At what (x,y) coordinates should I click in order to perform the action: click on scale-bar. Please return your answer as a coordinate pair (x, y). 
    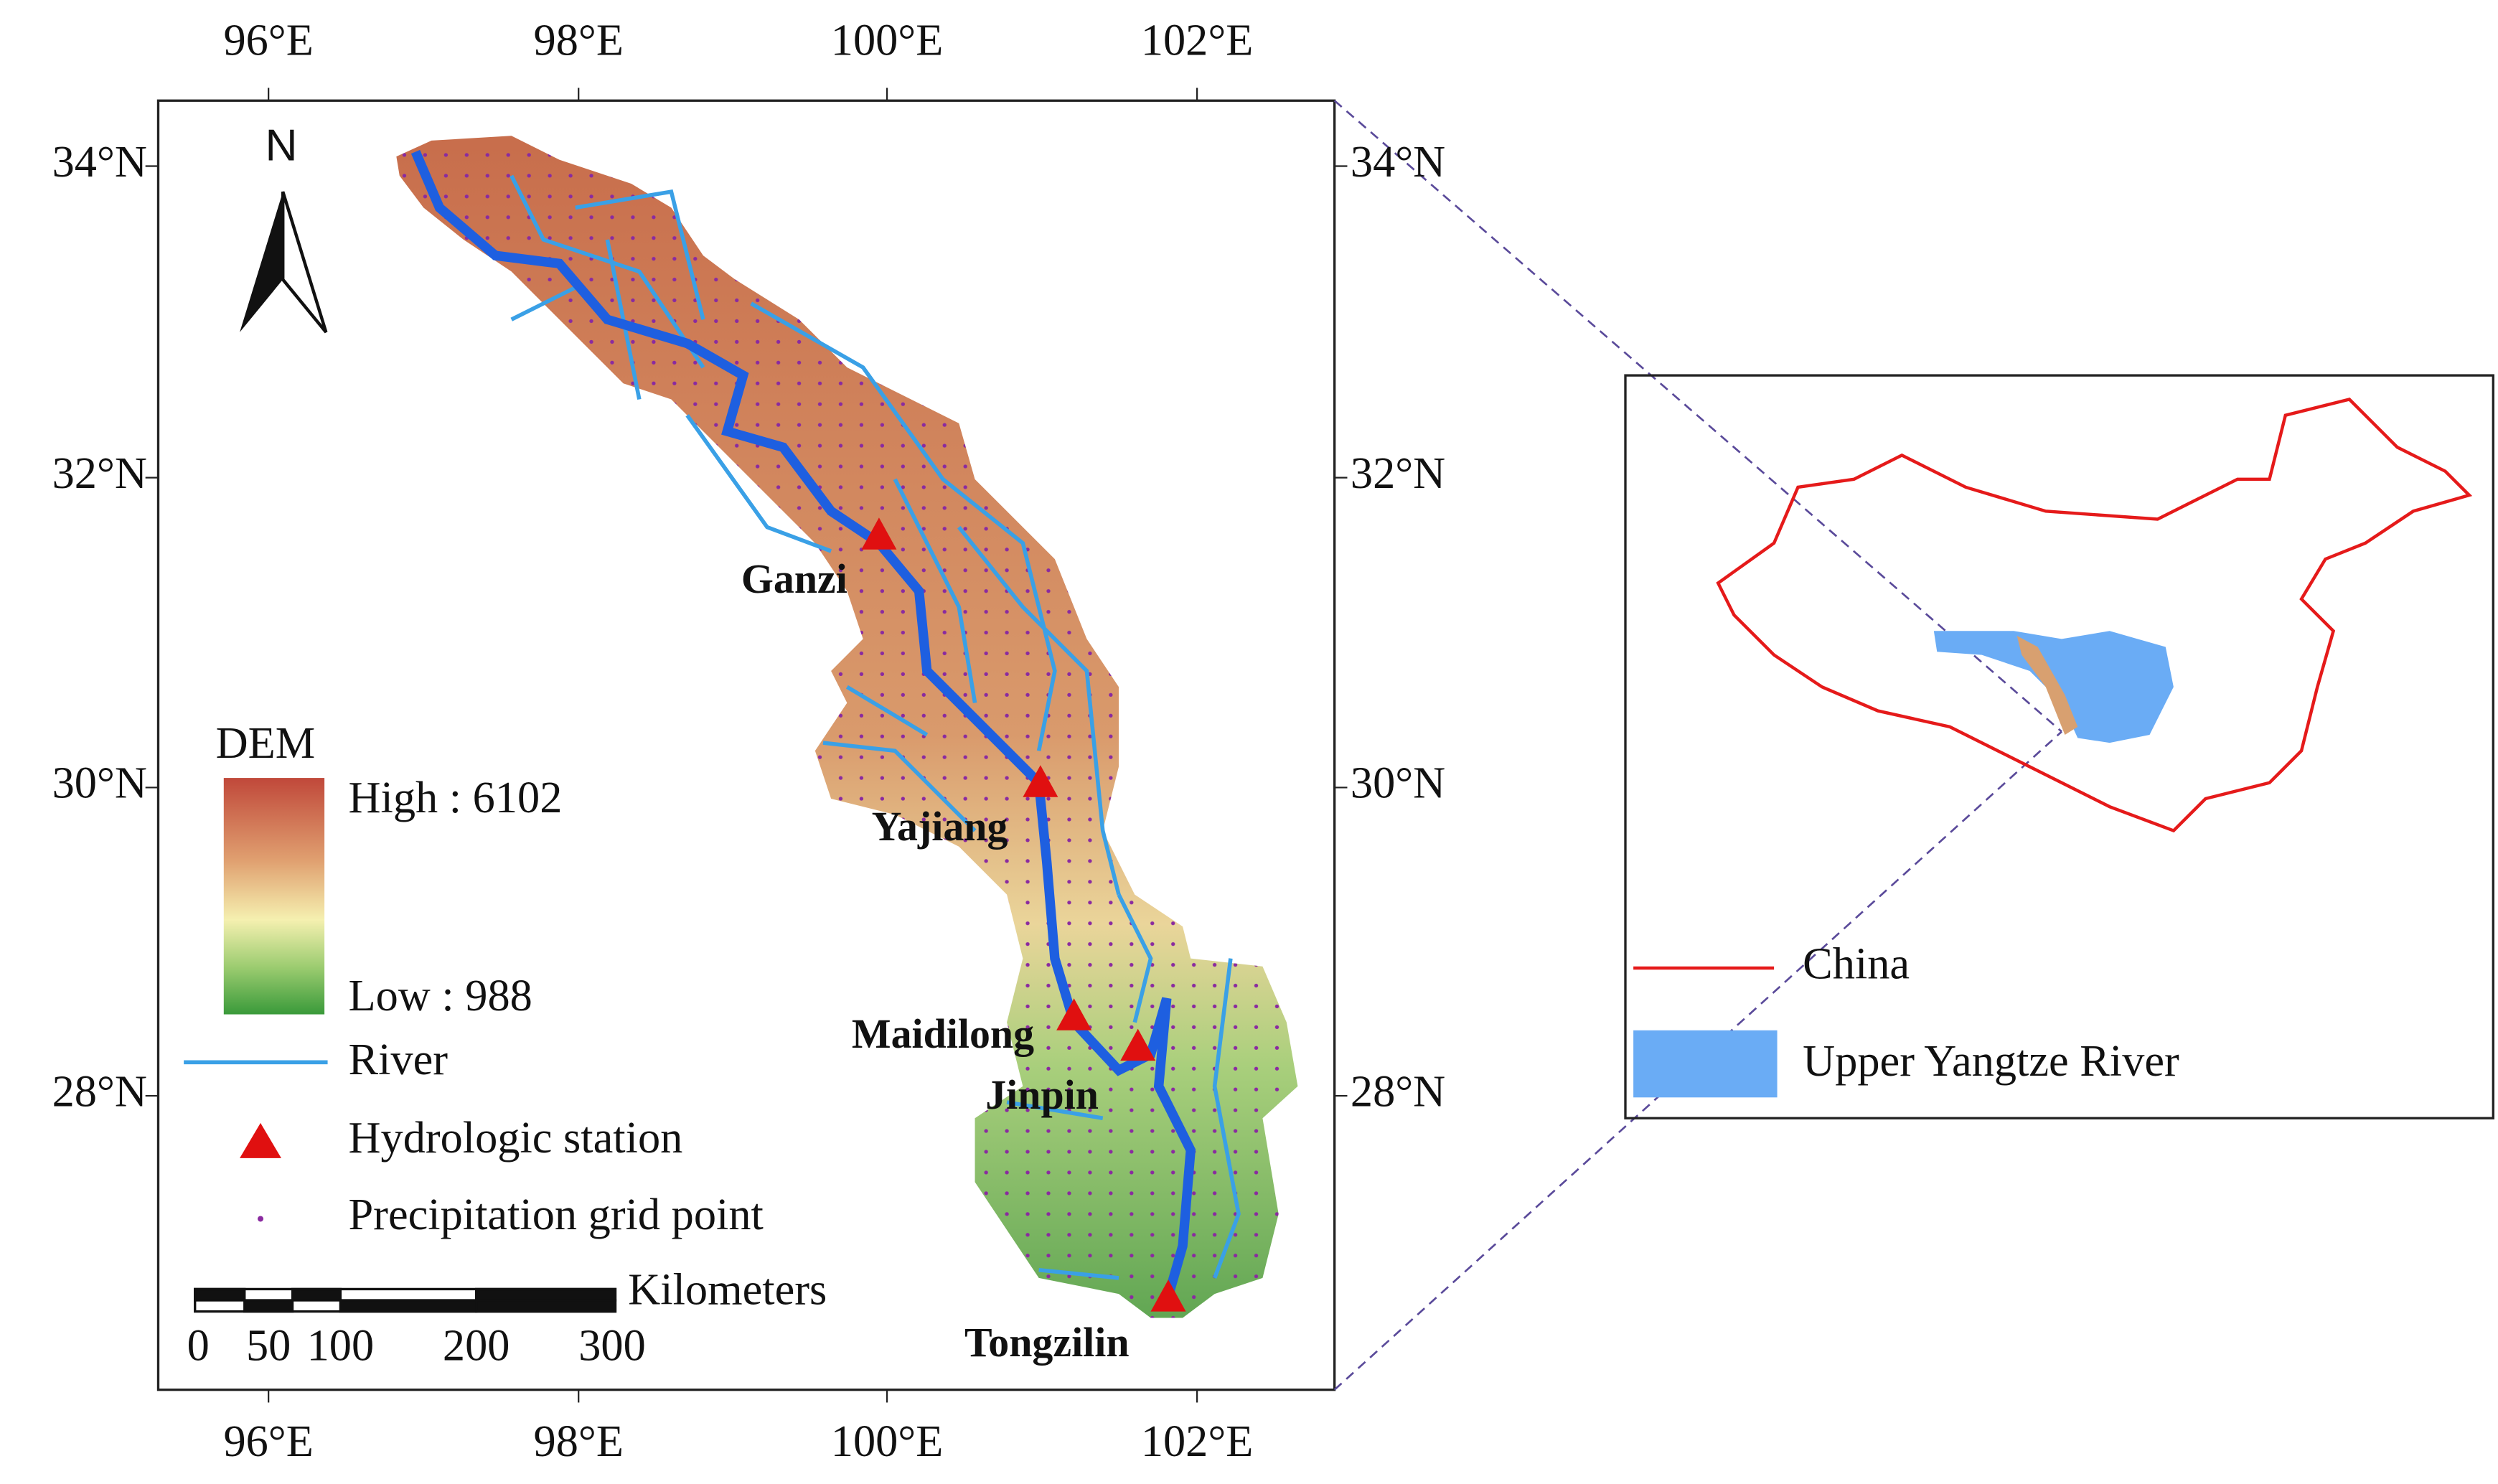
    Looking at the image, I should click on (405, 1300).